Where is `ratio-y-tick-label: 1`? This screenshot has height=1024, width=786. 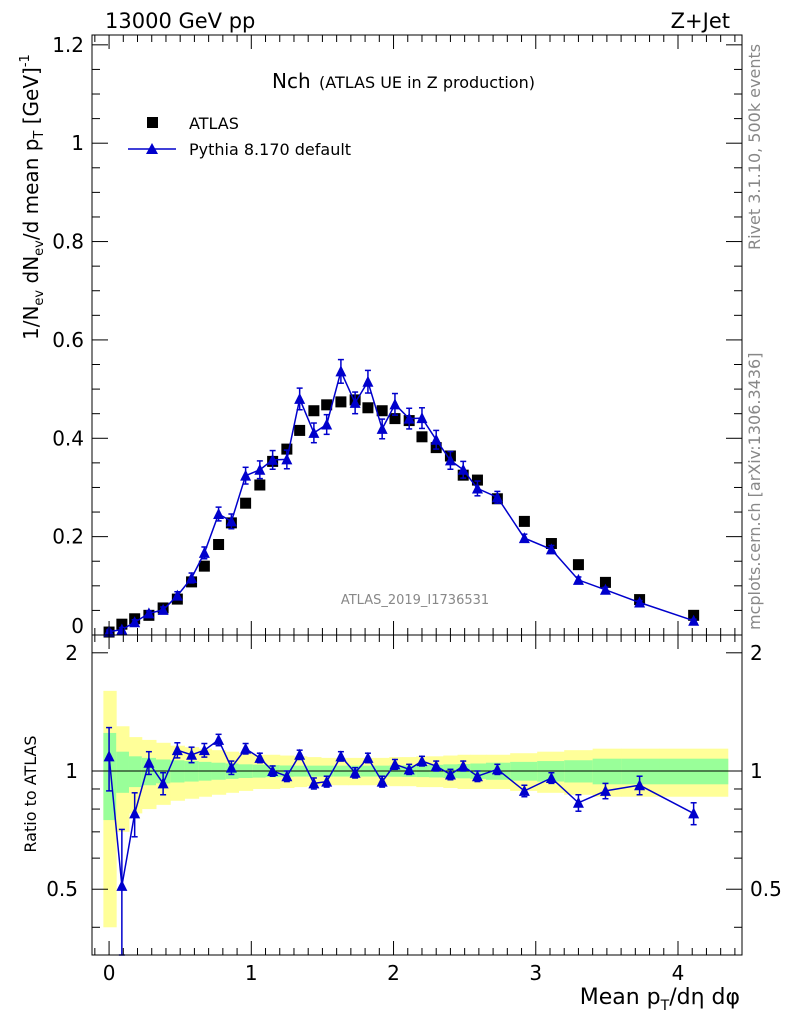 ratio-y-tick-label: 1 is located at coordinates (71, 771).